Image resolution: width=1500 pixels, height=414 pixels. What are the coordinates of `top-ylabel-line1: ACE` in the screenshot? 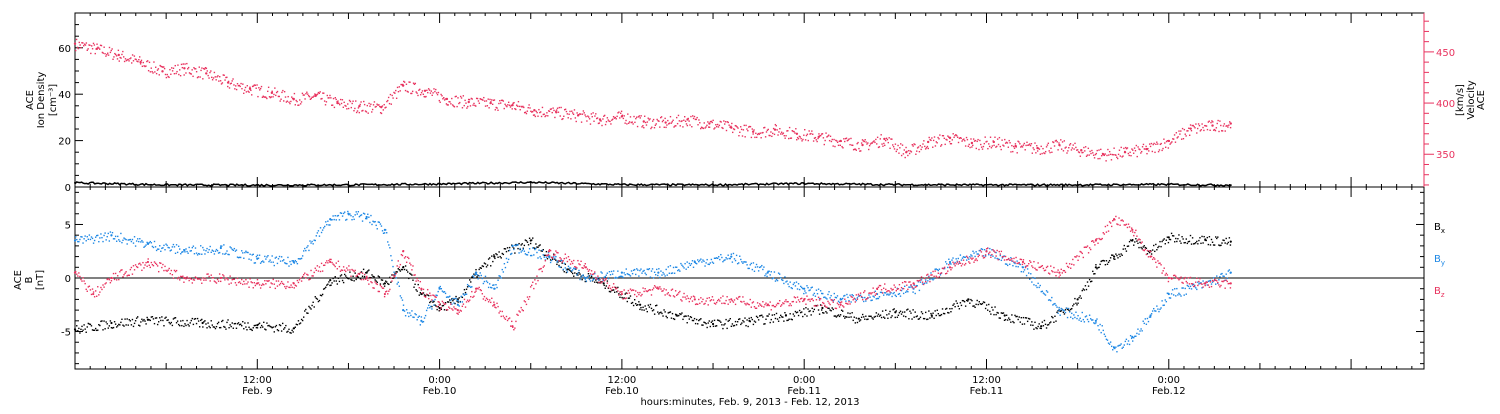 It's located at (30, 100).